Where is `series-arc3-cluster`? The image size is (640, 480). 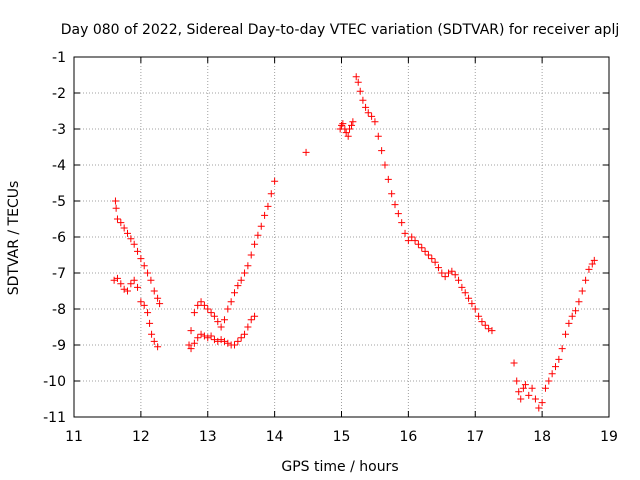 series-arc3-cluster is located at coordinates (346, 129).